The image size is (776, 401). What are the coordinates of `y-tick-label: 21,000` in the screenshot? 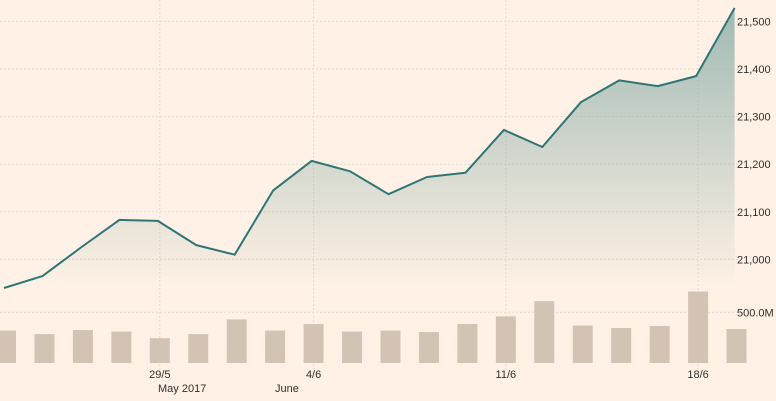 It's located at (754, 260).